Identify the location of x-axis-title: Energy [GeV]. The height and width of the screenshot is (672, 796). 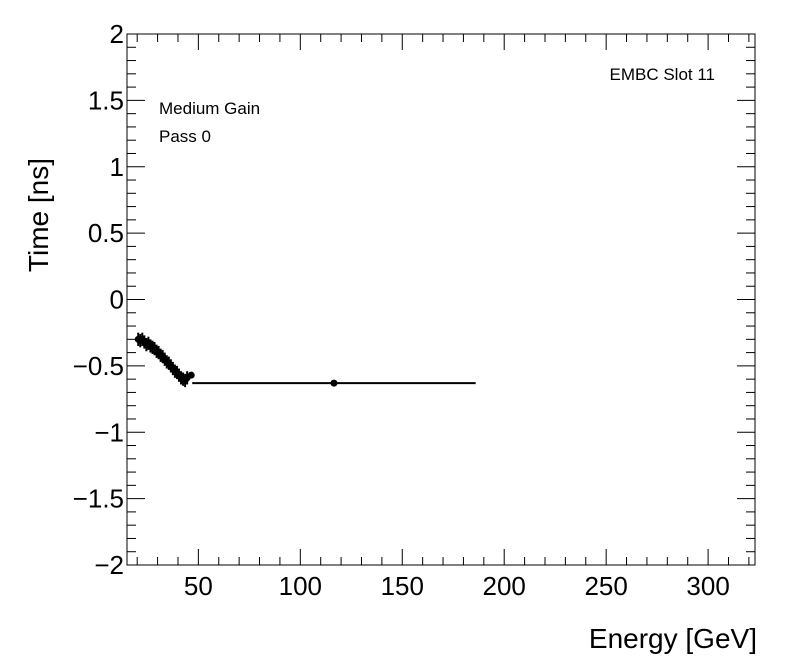
(673, 638).